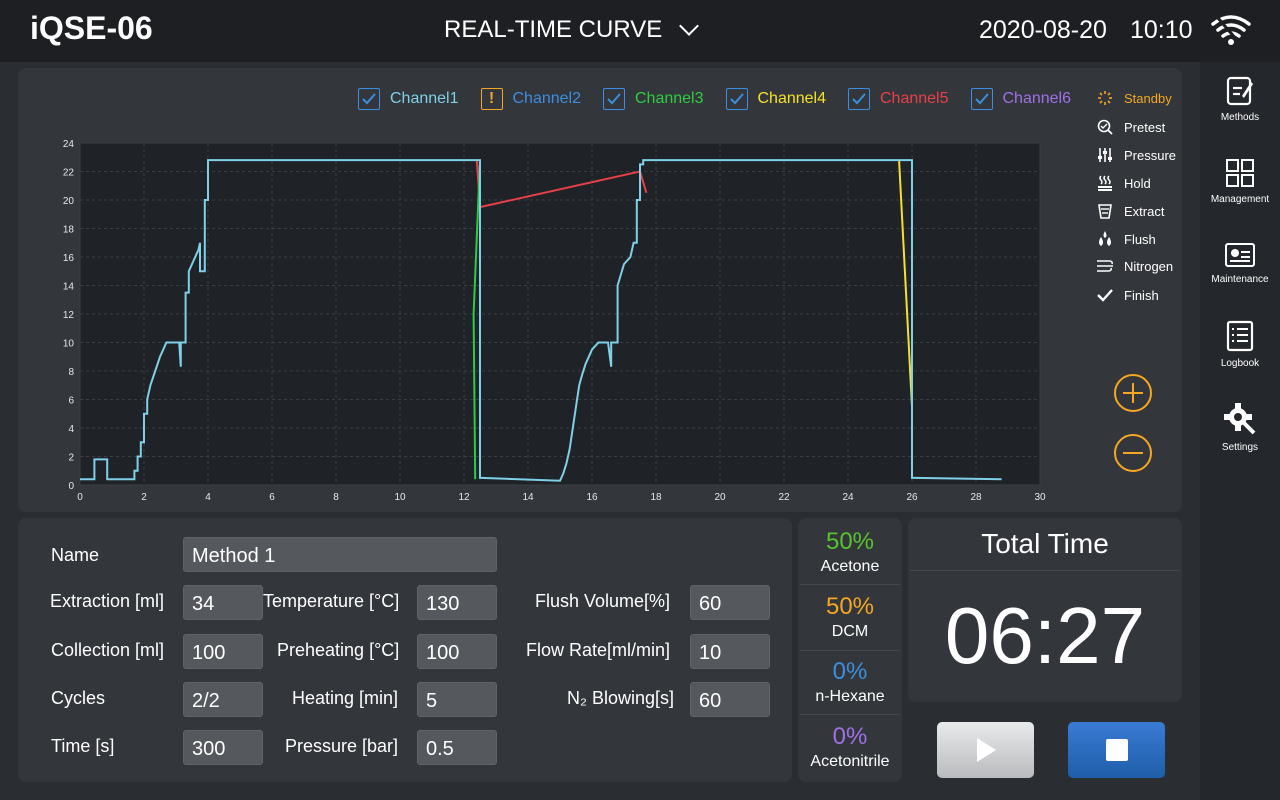  Describe the element at coordinates (547, 98) in the screenshot. I see `channel2-label: Channel2` at that location.